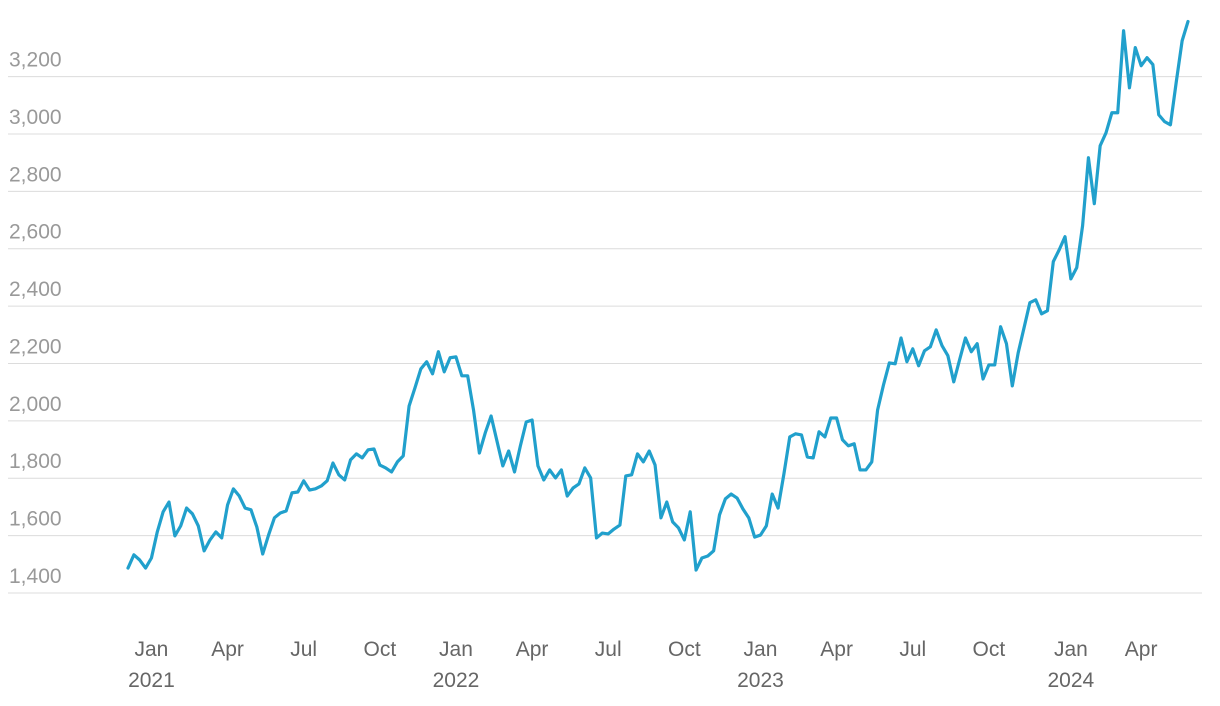 This screenshot has height=706, width=1220. Describe the element at coordinates (35, 117) in the screenshot. I see `y-tick-label: 3,000` at that location.